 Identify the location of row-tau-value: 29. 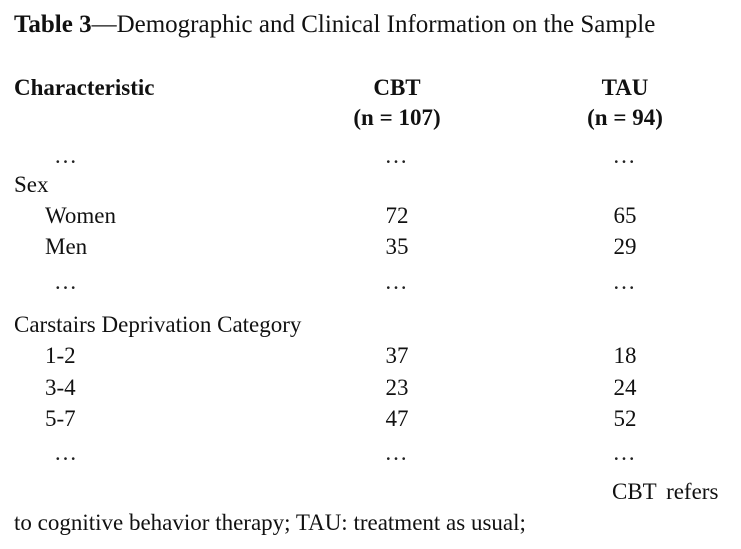
(625, 246).